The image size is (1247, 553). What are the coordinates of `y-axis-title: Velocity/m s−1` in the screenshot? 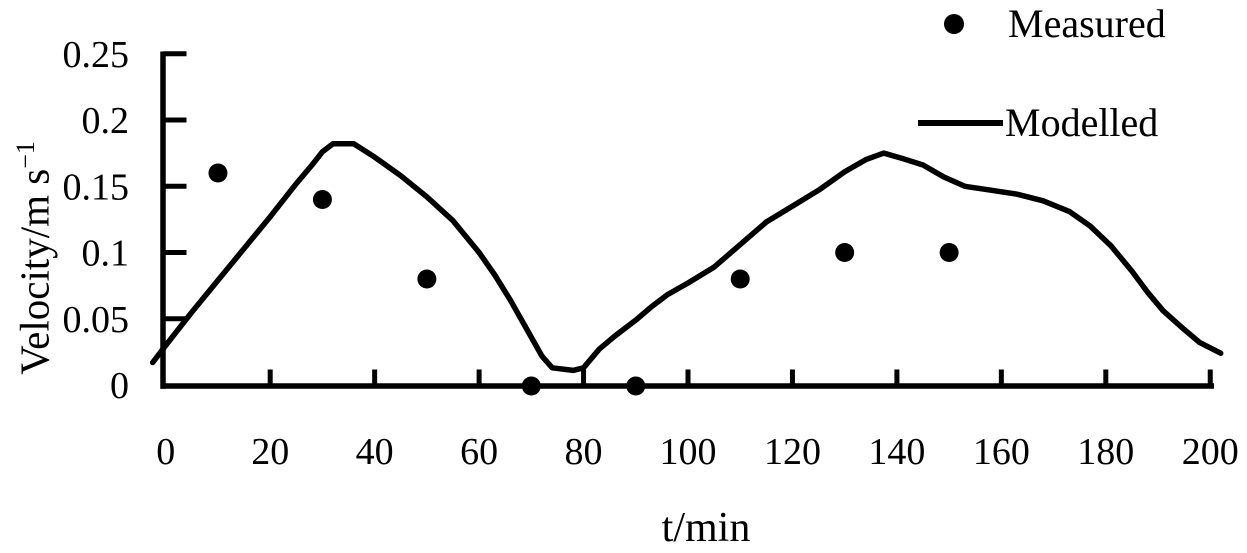 It's located at (29, 258).